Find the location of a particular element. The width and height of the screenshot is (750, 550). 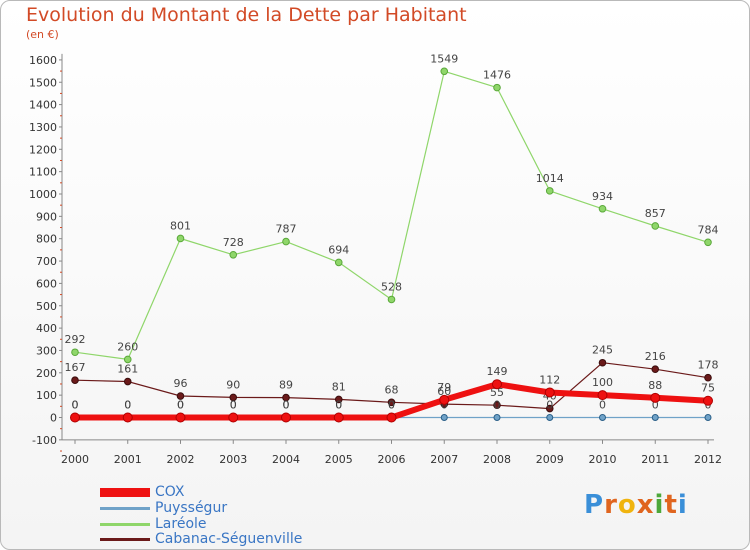

data-label-lar-ole: 857 is located at coordinates (655, 213).